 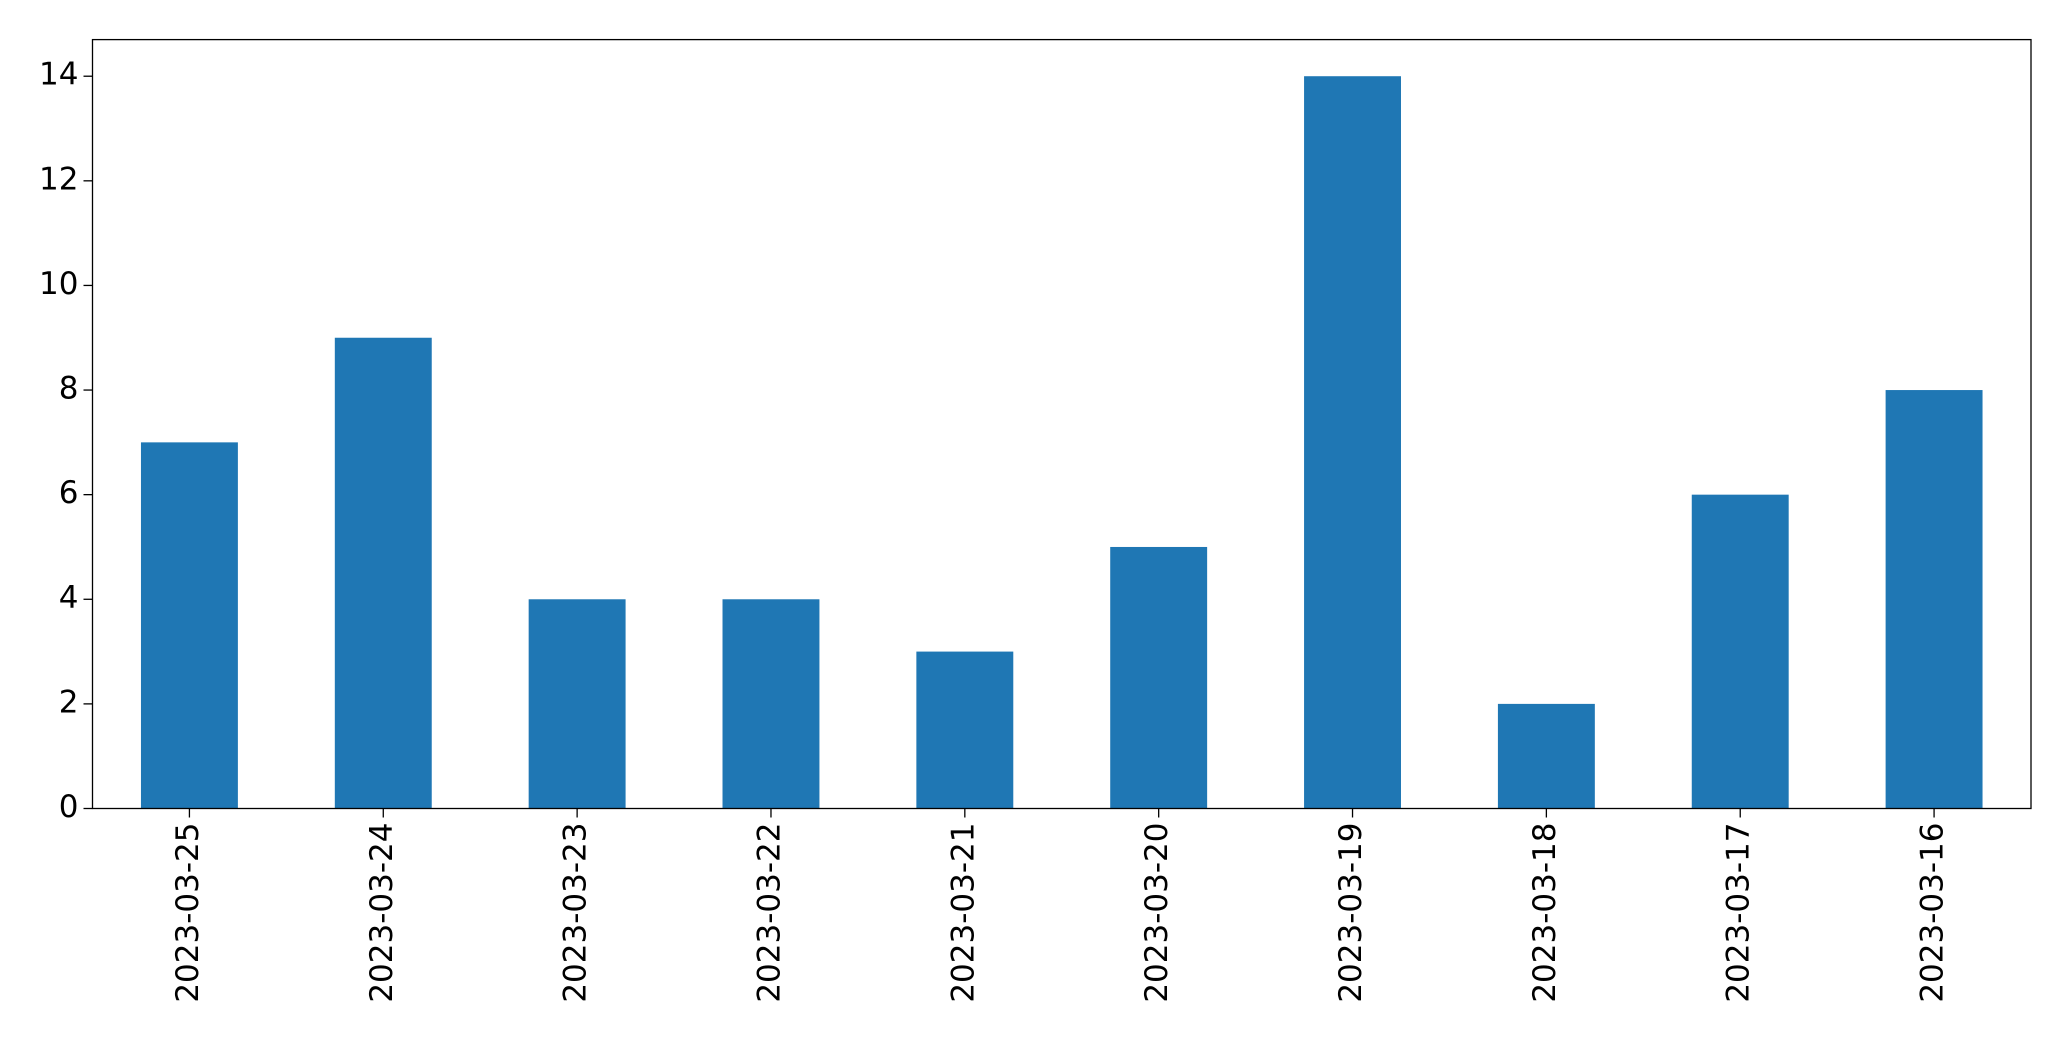 I want to click on y-tick-label: 8, so click(x=69, y=389).